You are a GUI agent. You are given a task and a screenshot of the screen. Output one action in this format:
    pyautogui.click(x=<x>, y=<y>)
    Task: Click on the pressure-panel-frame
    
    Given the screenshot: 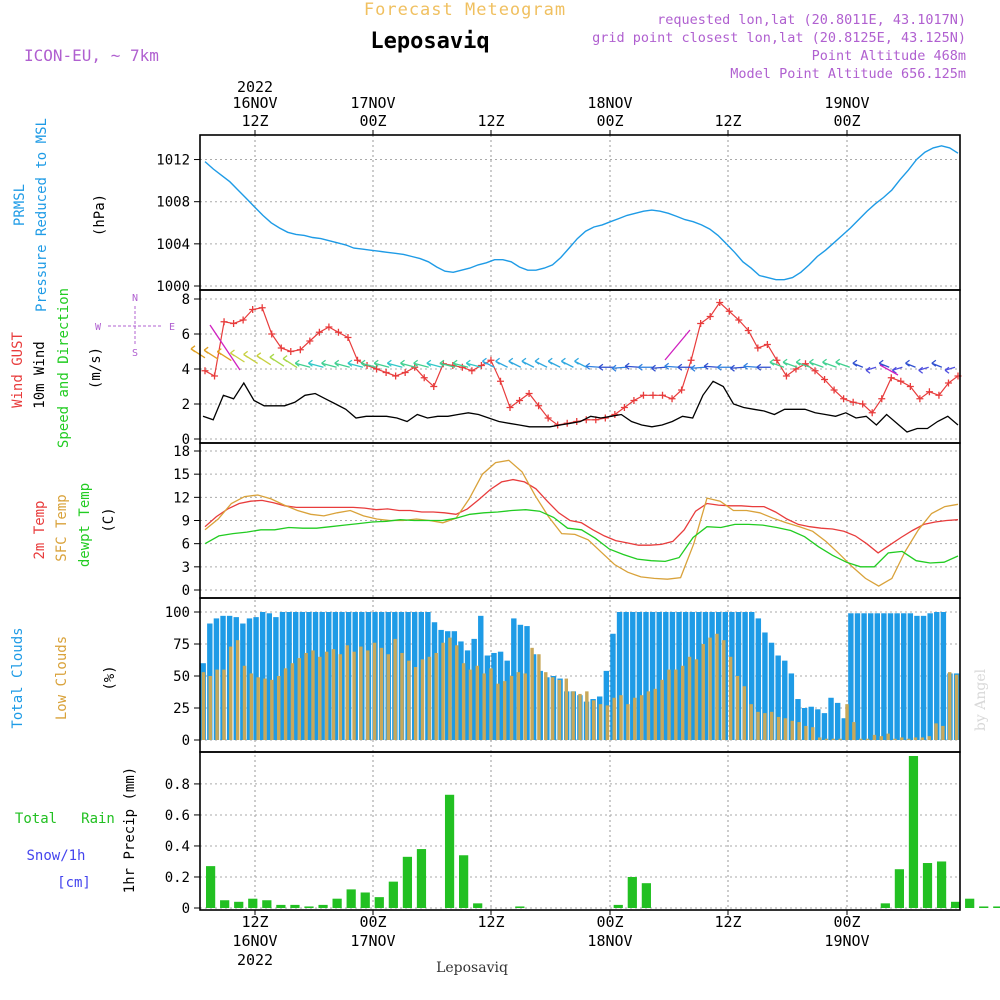 What is the action you would take?
    pyautogui.click(x=580, y=212)
    